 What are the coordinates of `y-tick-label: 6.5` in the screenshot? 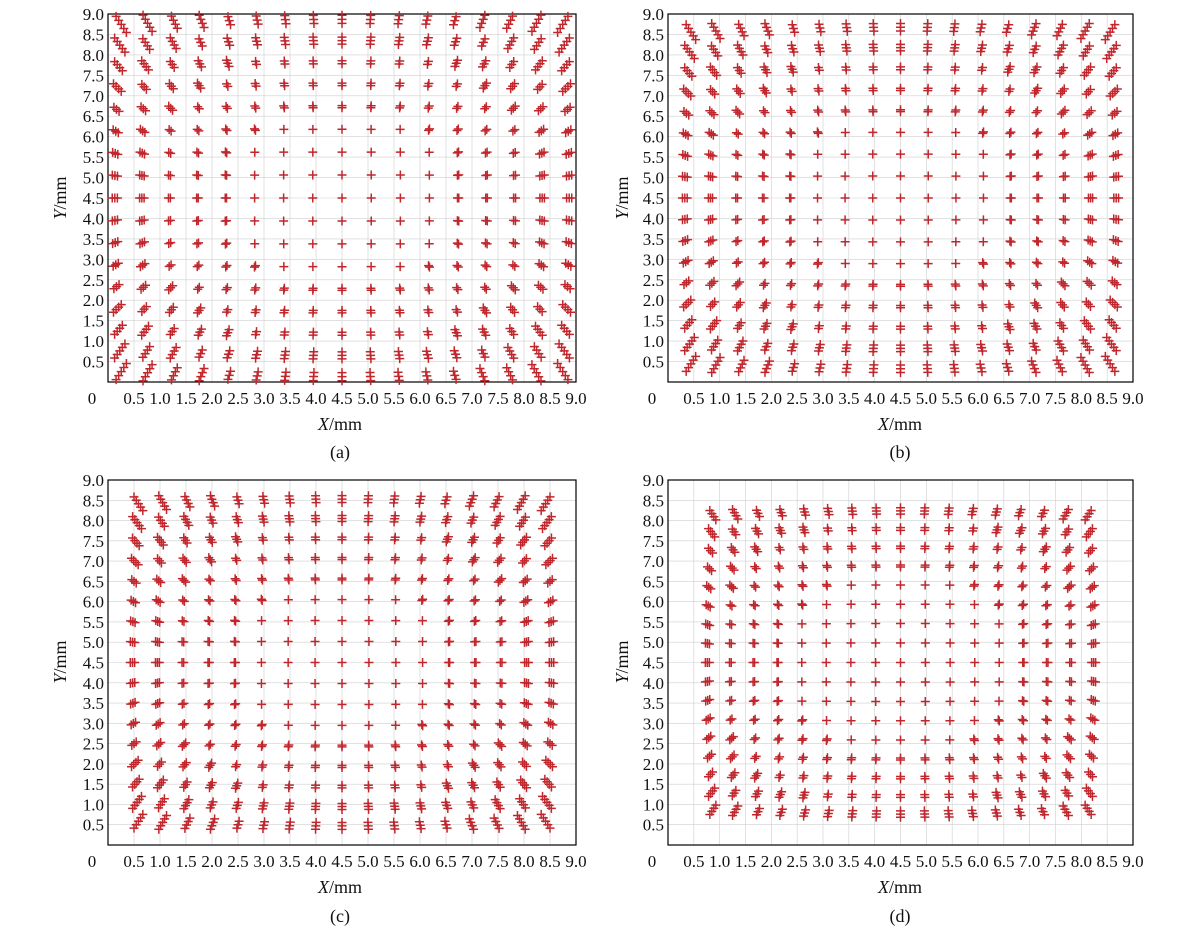 It's located at (93, 116).